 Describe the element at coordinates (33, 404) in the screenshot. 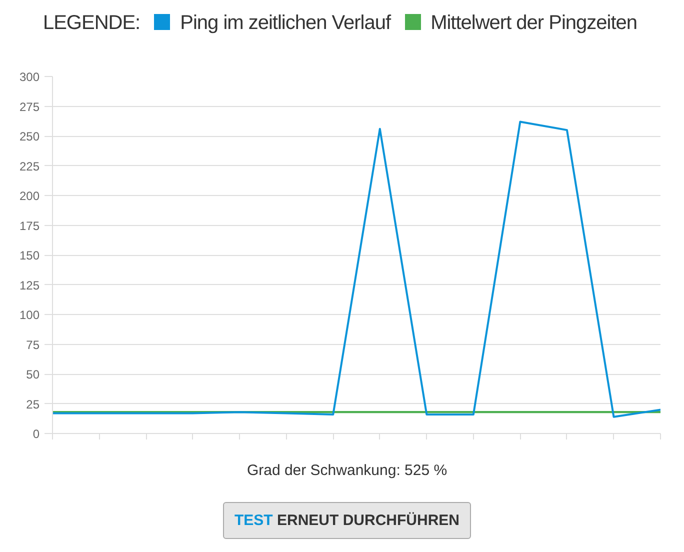

I see `y-tick-label: 25` at that location.